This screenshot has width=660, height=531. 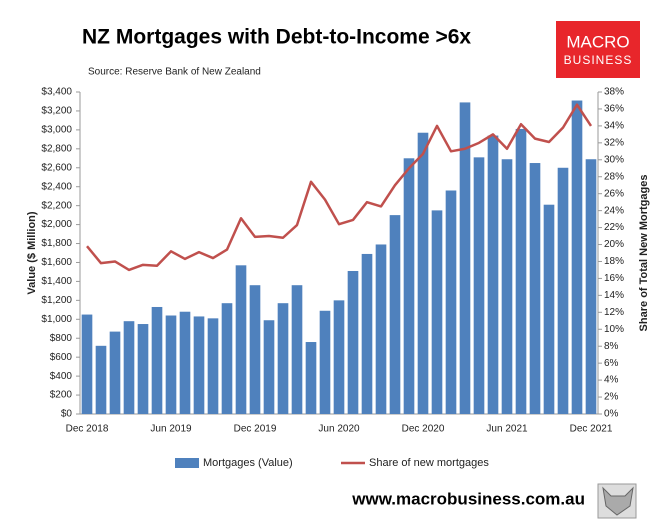 I want to click on y-tick-label: $3,400, so click(x=56, y=92).